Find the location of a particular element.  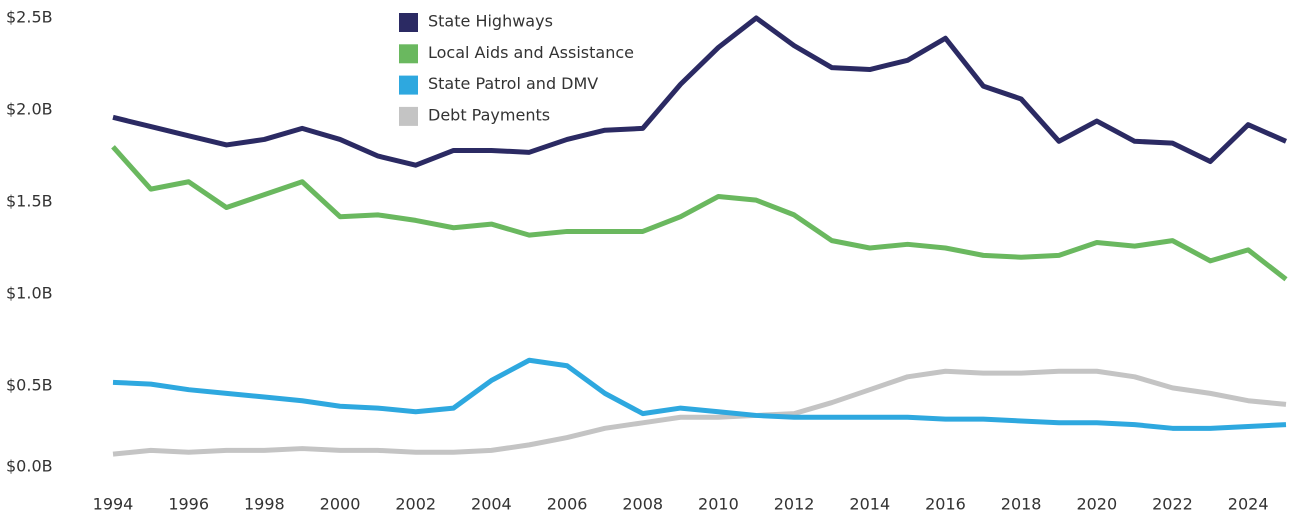

x-tick-label: 2016 is located at coordinates (945, 504).